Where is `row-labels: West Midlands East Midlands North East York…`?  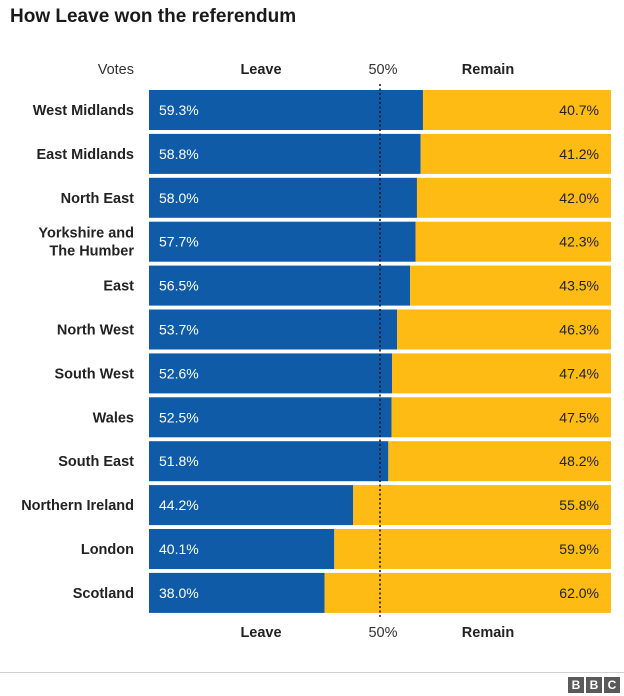 row-labels: West Midlands East Midlands North East York… is located at coordinates (77, 352).